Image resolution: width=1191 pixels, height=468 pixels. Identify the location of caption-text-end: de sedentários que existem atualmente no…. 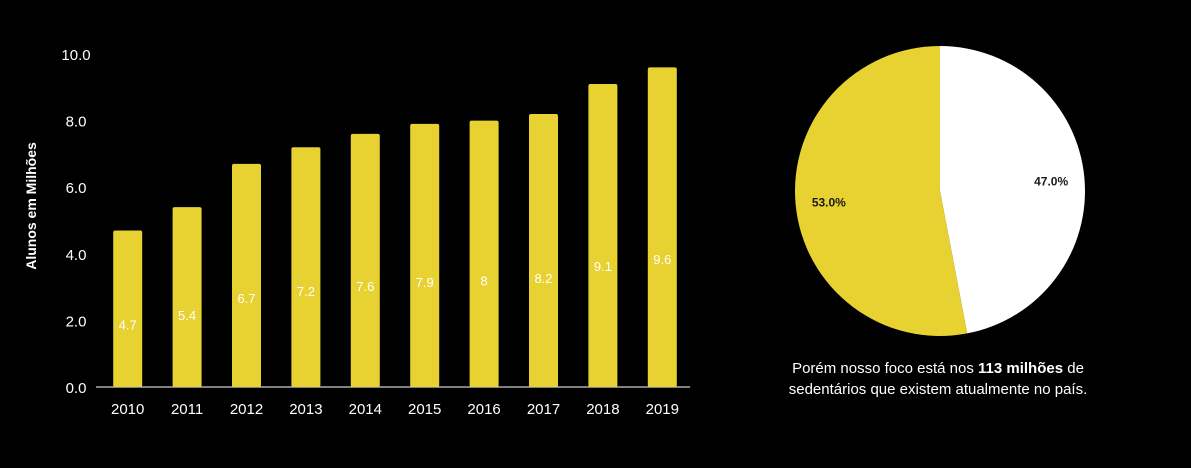
(938, 379).